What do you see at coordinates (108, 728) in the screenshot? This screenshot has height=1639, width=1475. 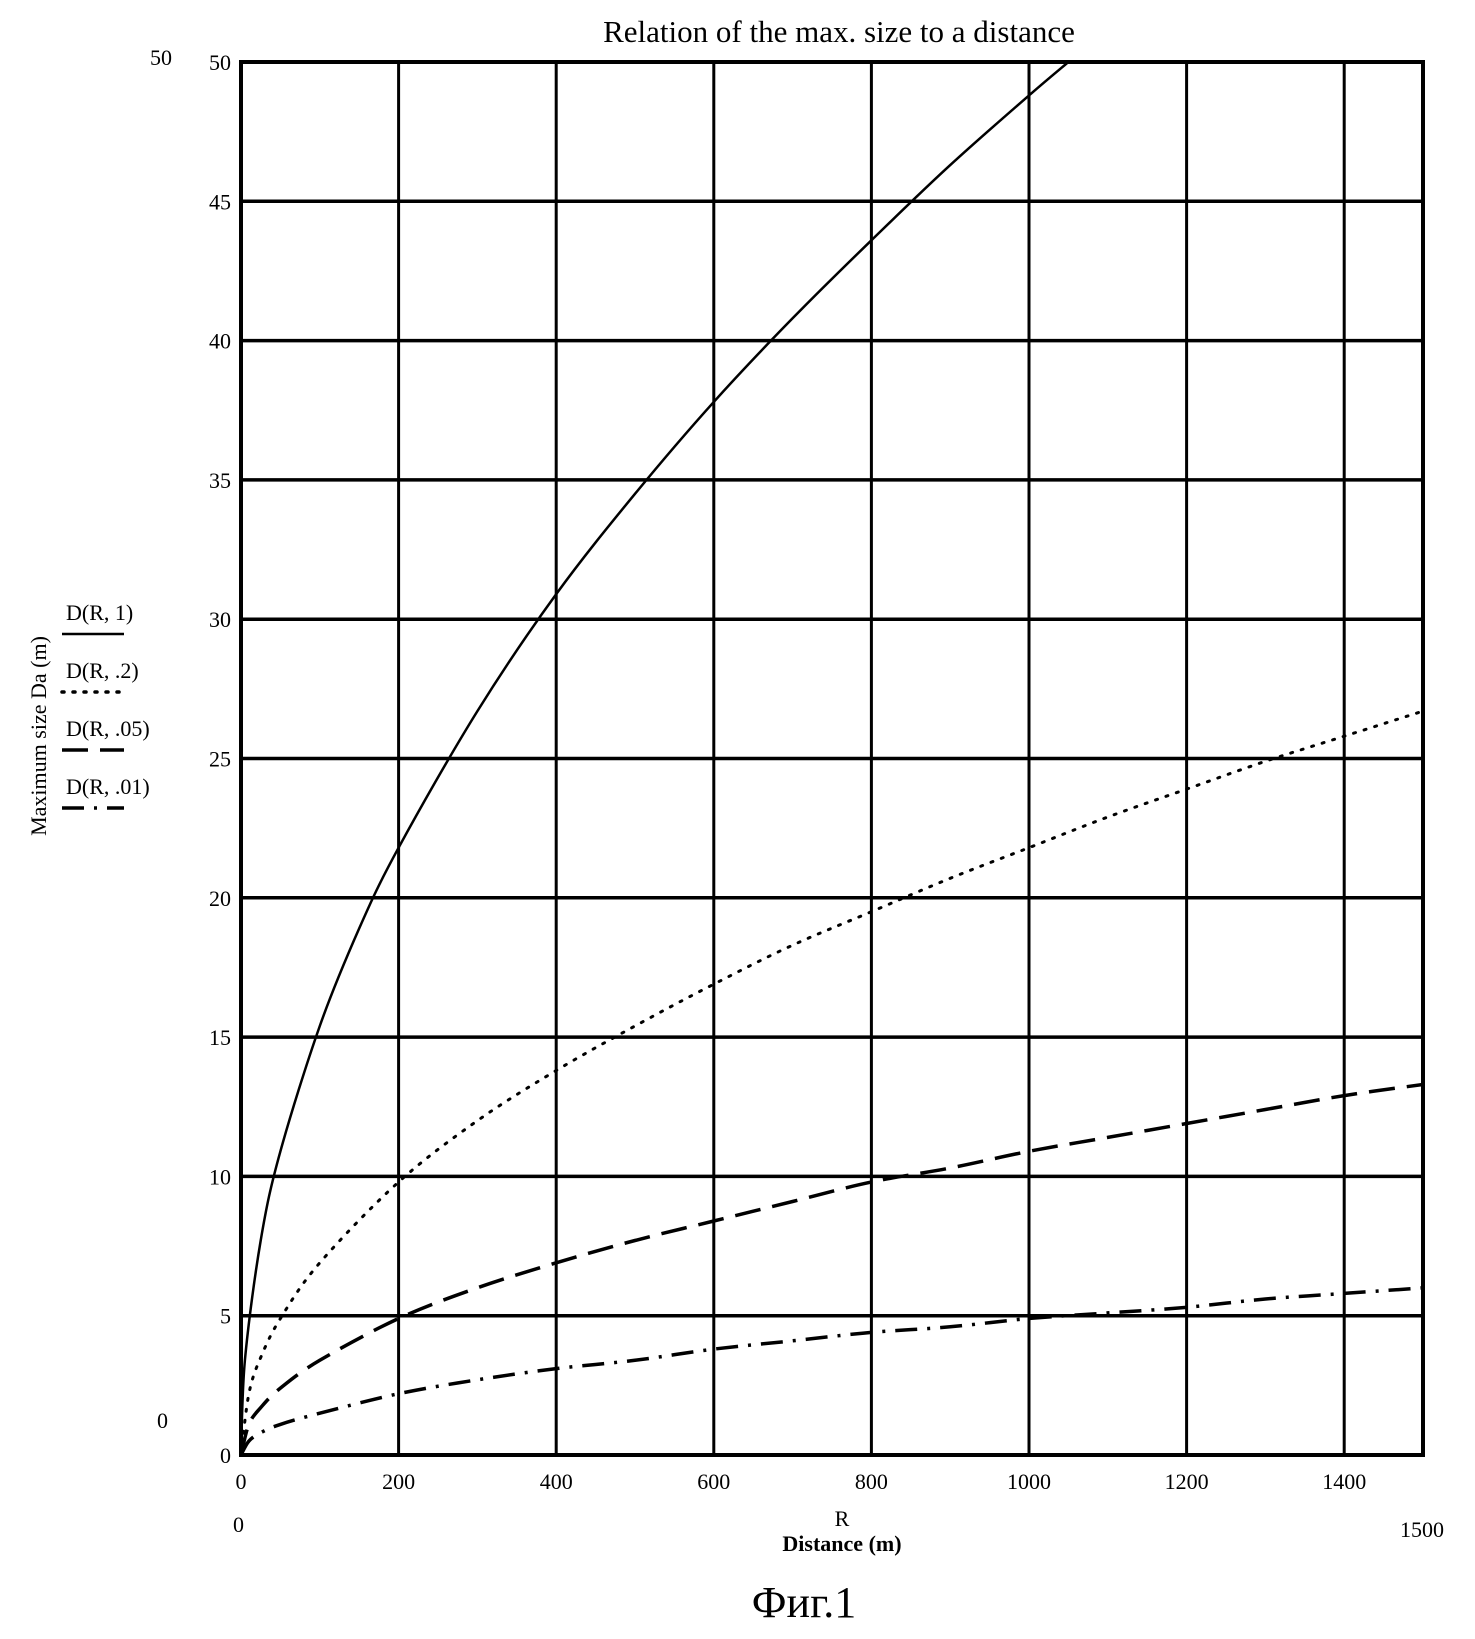 I see `legend-entry: D(R, .05)` at bounding box center [108, 728].